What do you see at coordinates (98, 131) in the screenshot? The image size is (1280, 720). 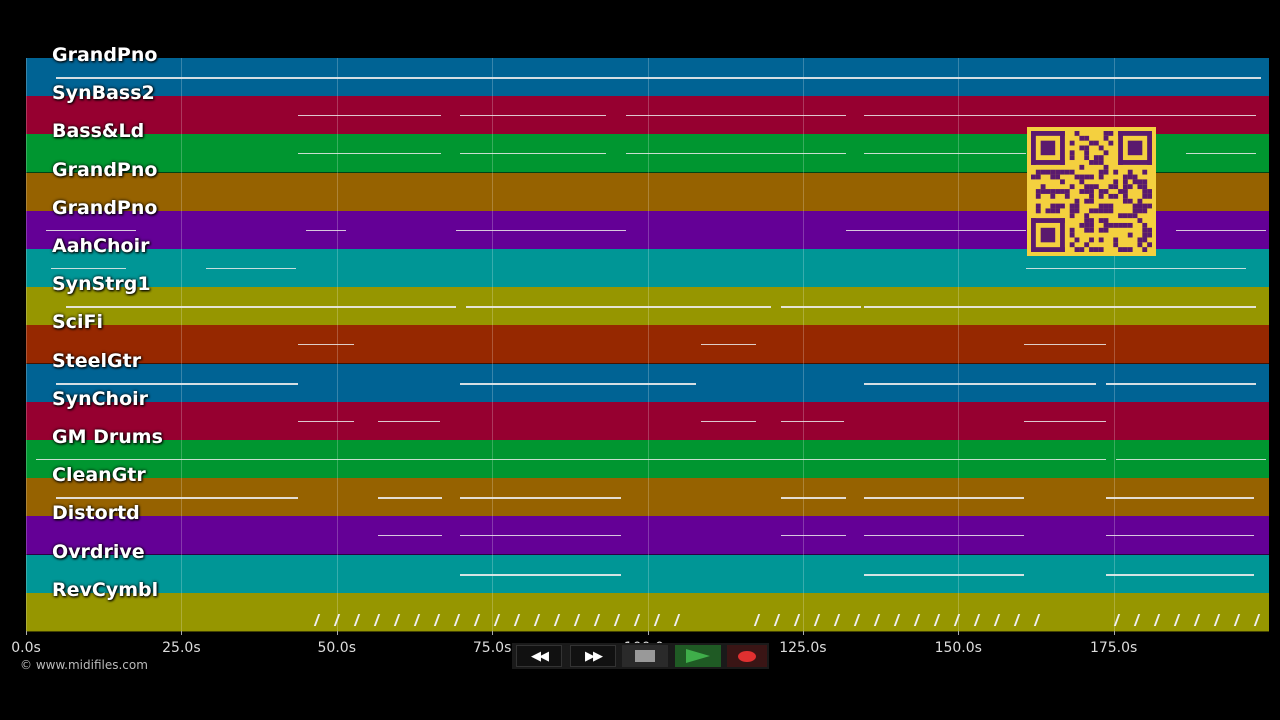 I see `track-label: Bass&Ld` at bounding box center [98, 131].